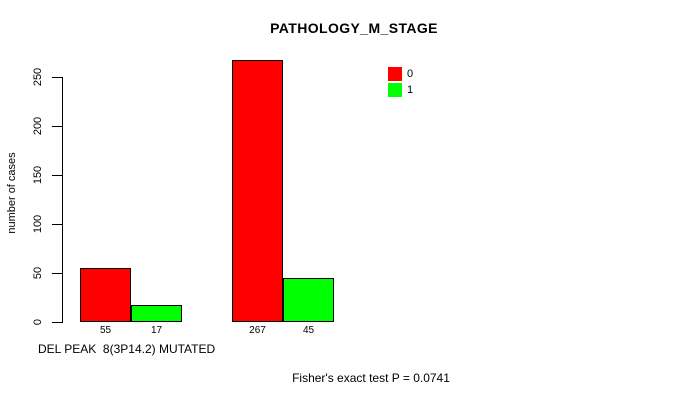 This screenshot has height=400, width=690. Describe the element at coordinates (38, 273) in the screenshot. I see `y-tick-label: 50` at that location.